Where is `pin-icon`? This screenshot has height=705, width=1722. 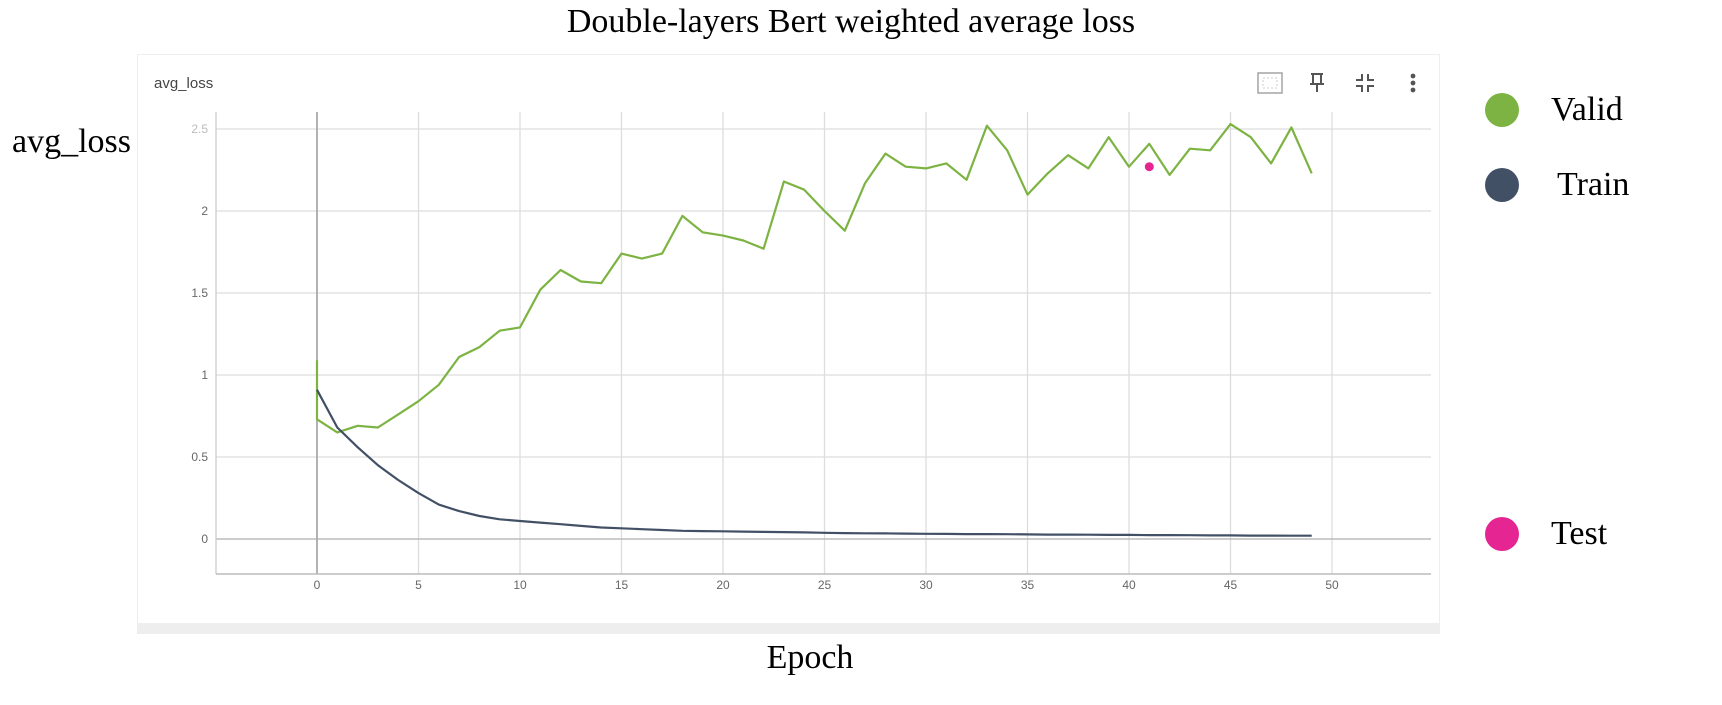
pin-icon is located at coordinates (1317, 82).